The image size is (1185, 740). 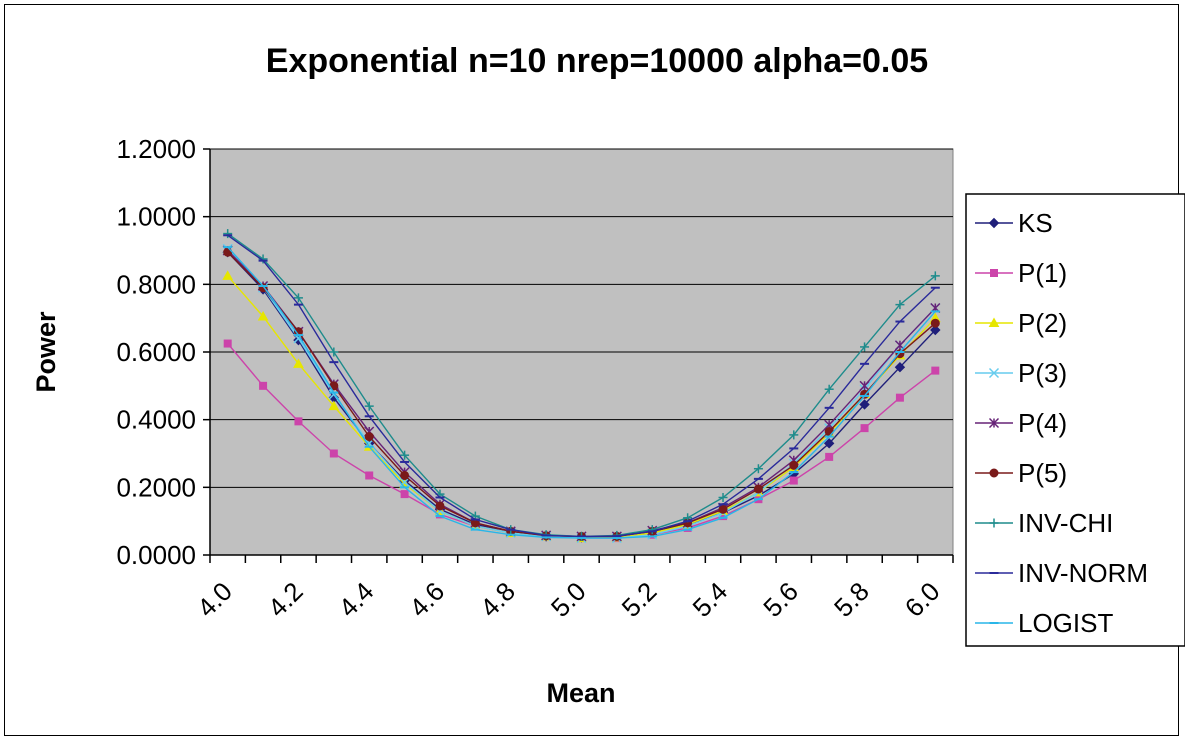 What do you see at coordinates (214, 599) in the screenshot?
I see `x-tick-label: 4.0` at bounding box center [214, 599].